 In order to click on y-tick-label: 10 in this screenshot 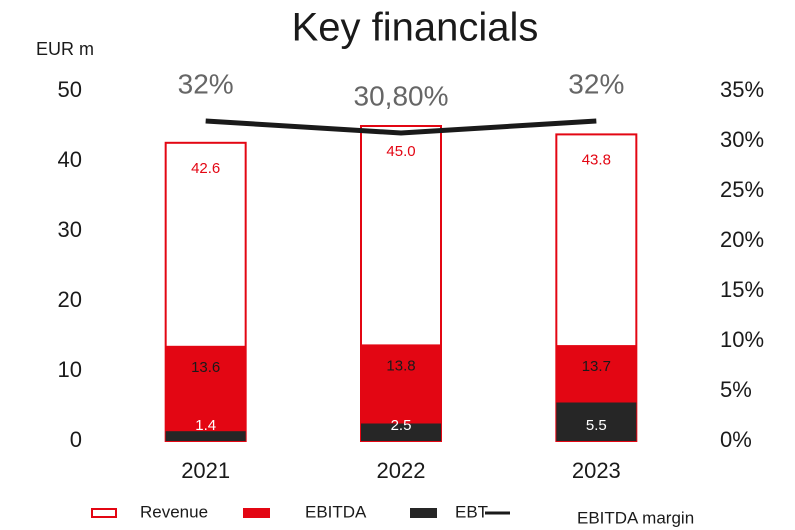, I will do `click(70, 369)`.